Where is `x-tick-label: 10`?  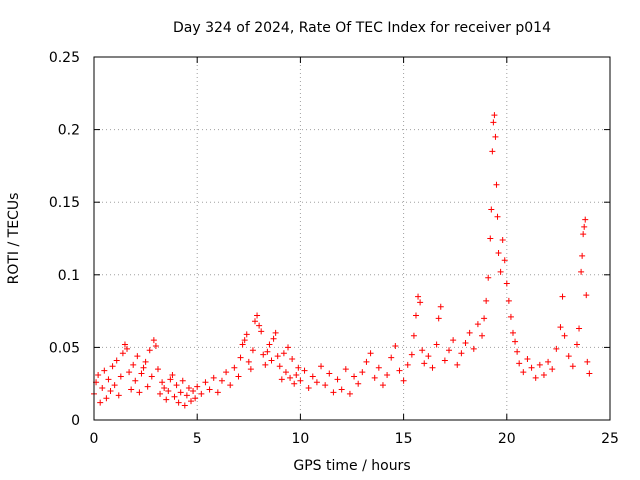 x-tick-label: 10 is located at coordinates (300, 439).